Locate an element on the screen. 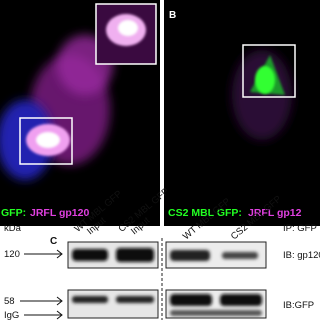  blot-label: IB:GFP is located at coordinates (298, 305).